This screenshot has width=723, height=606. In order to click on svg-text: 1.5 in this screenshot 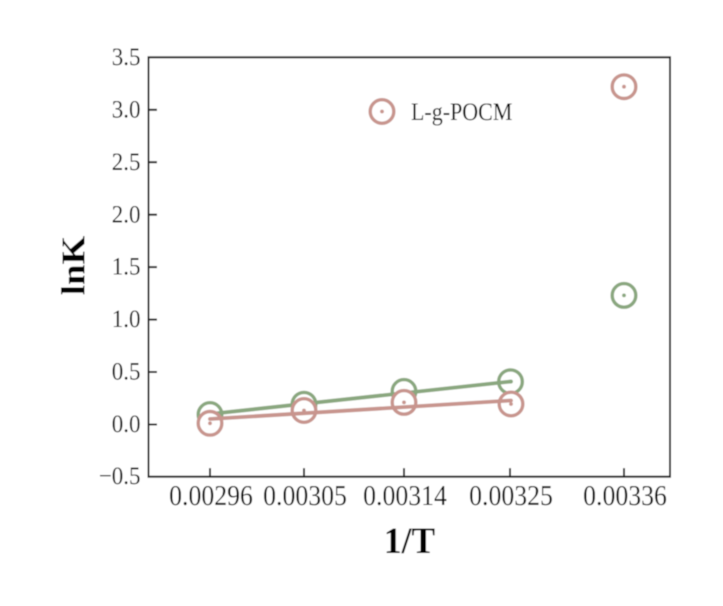, I will do `click(126, 267)`.